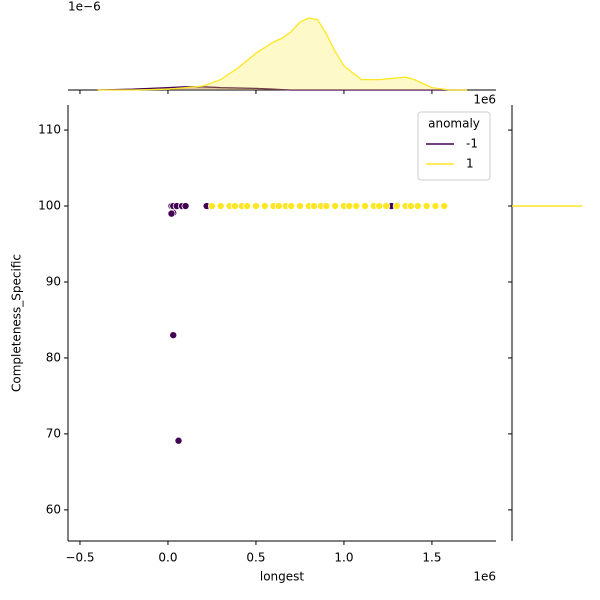  Describe the element at coordinates (282, 577) in the screenshot. I see `x-label: longest` at that location.